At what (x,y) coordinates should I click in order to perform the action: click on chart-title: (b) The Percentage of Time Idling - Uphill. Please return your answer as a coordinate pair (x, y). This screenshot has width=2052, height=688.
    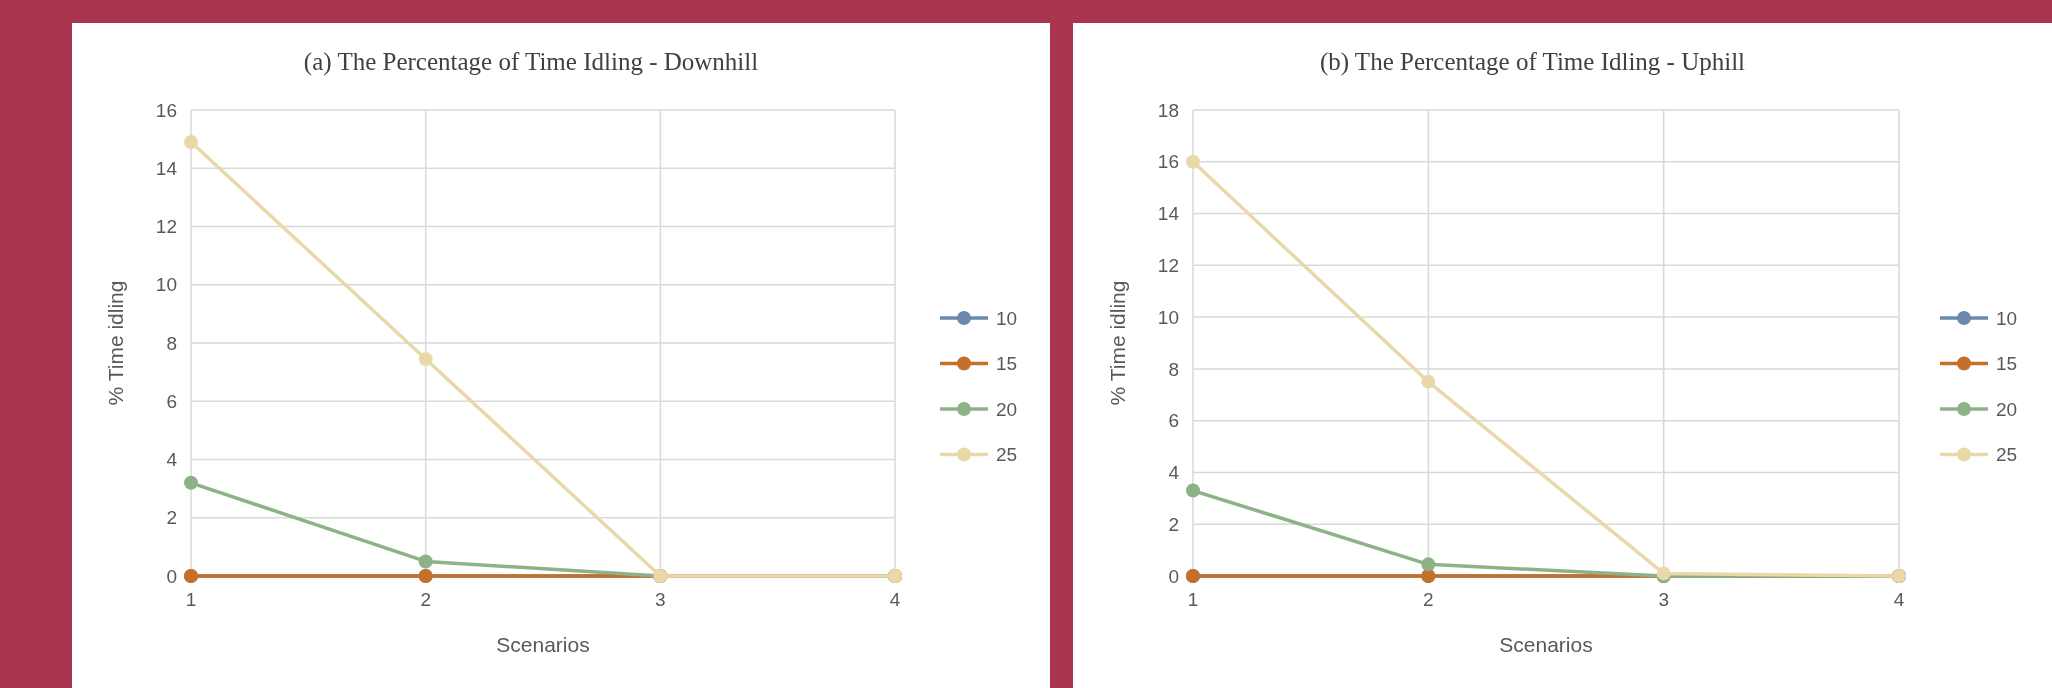
    Looking at the image, I should click on (1532, 62).